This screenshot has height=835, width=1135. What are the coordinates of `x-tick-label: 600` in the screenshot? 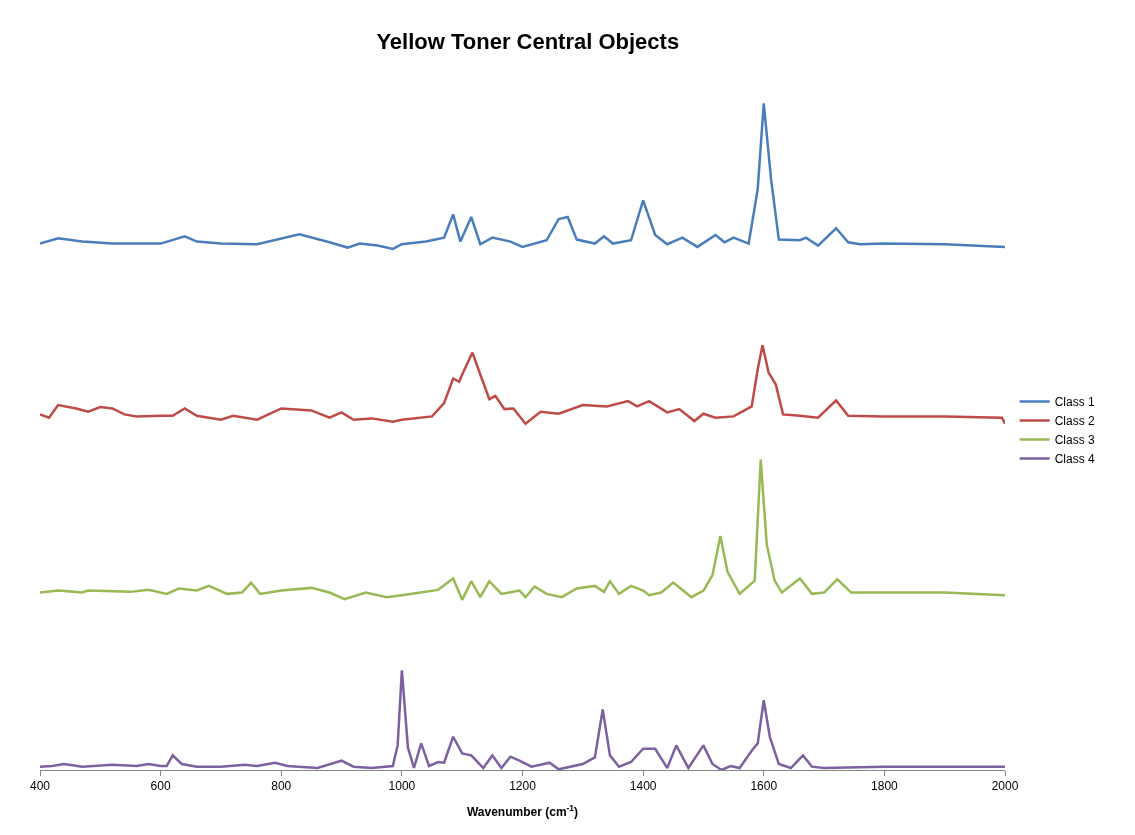 It's located at (160, 786).